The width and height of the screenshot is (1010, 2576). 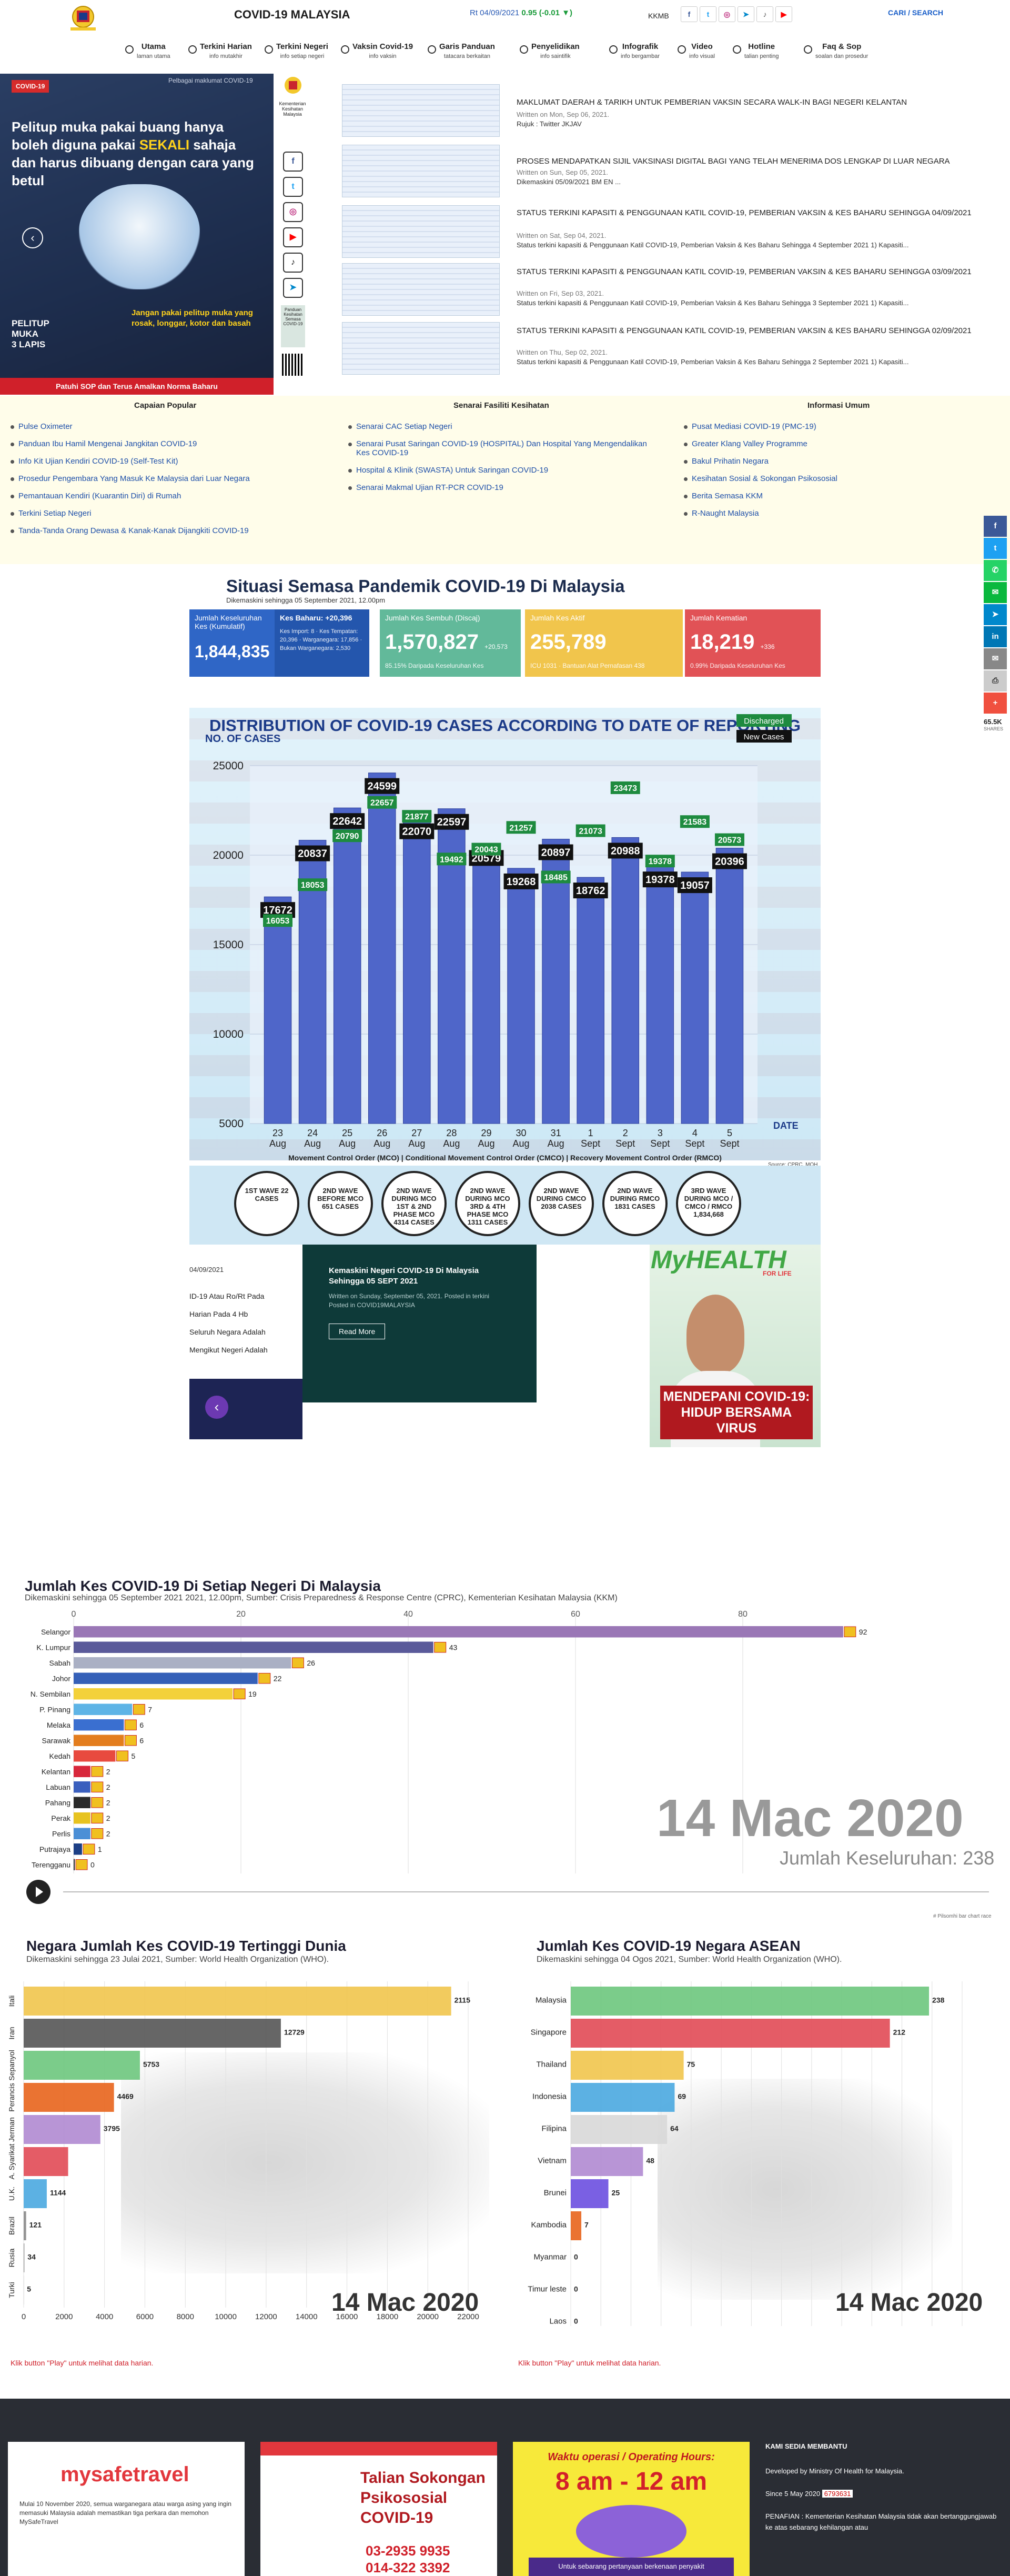 What do you see at coordinates (292, 14) in the screenshot?
I see `site-title: COVID-19 MALAYSIA` at bounding box center [292, 14].